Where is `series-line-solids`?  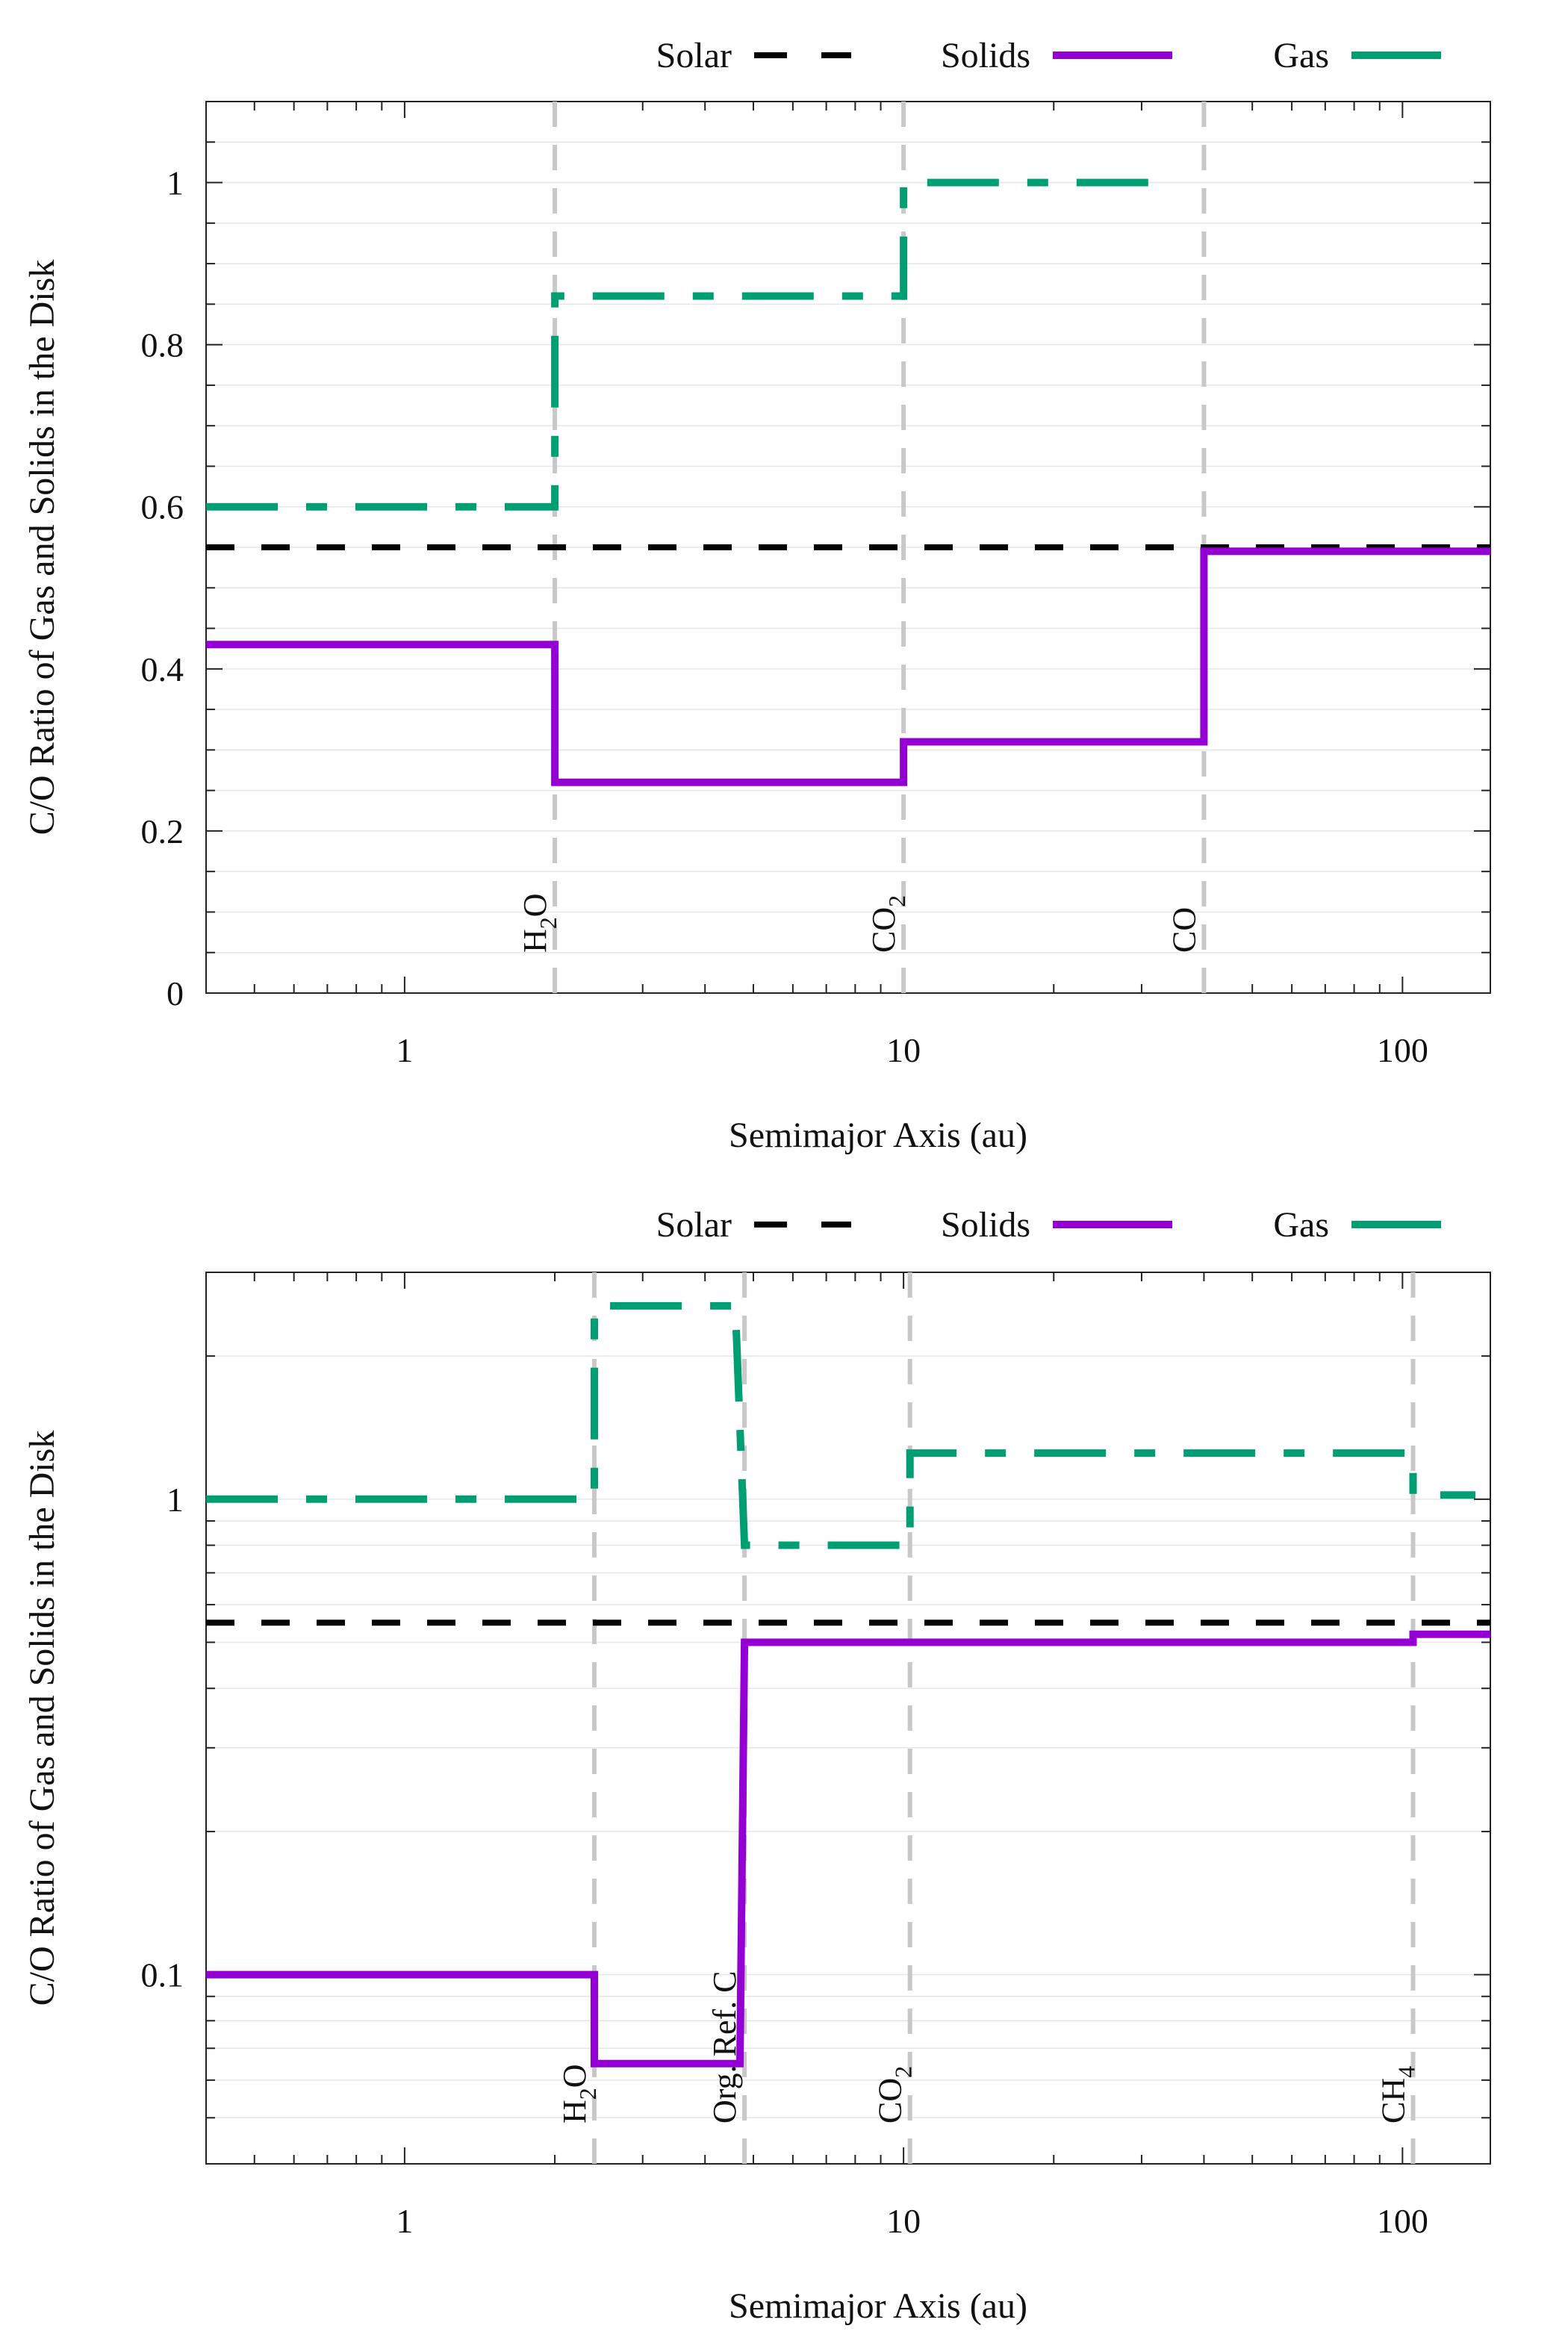
series-line-solids is located at coordinates (848, 666).